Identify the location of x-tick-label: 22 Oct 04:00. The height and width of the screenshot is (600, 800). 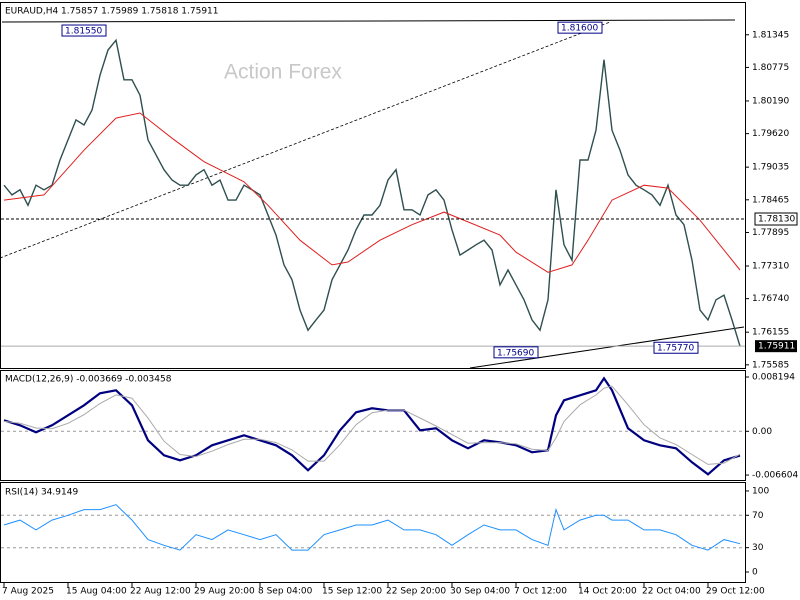
(671, 592).